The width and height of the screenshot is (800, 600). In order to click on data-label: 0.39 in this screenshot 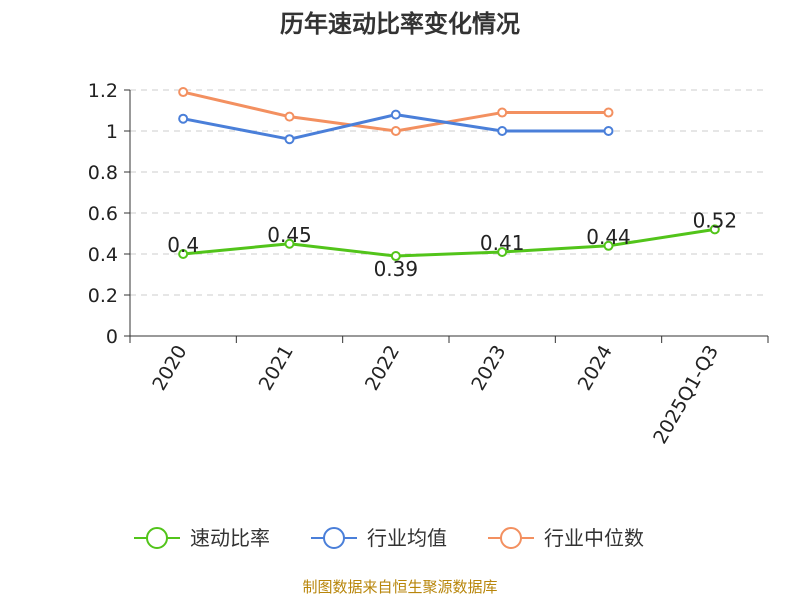, I will do `click(396, 269)`.